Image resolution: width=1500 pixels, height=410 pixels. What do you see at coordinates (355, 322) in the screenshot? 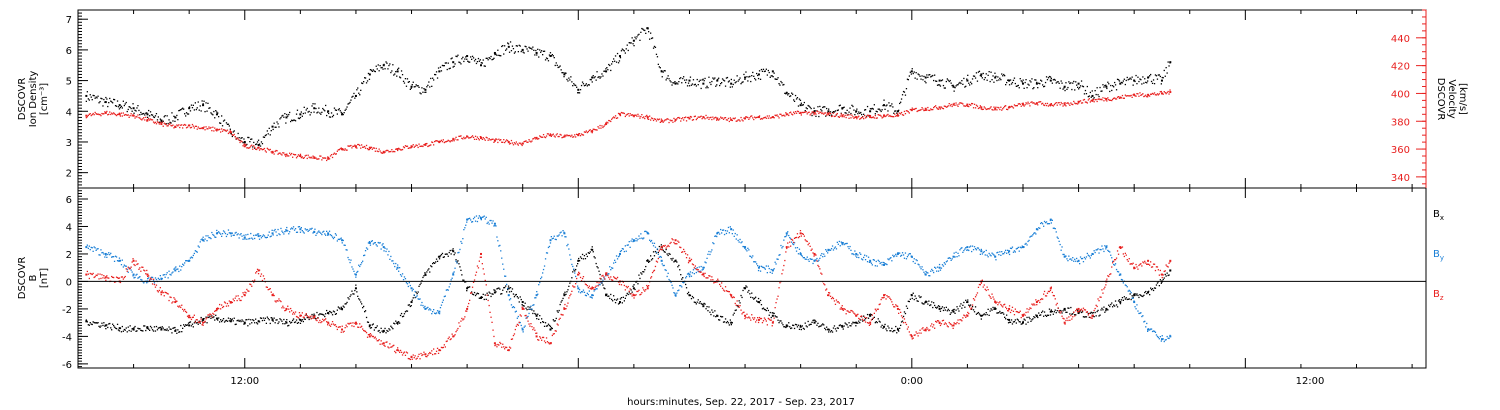
I see `b-bz-point` at bounding box center [355, 322].